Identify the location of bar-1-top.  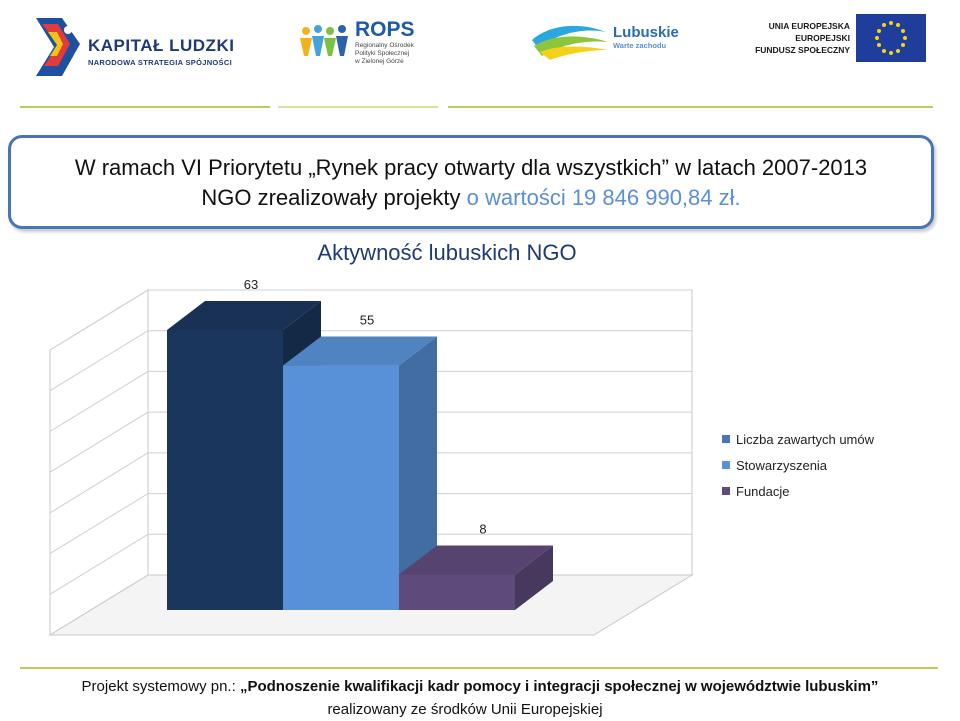
(244, 315).